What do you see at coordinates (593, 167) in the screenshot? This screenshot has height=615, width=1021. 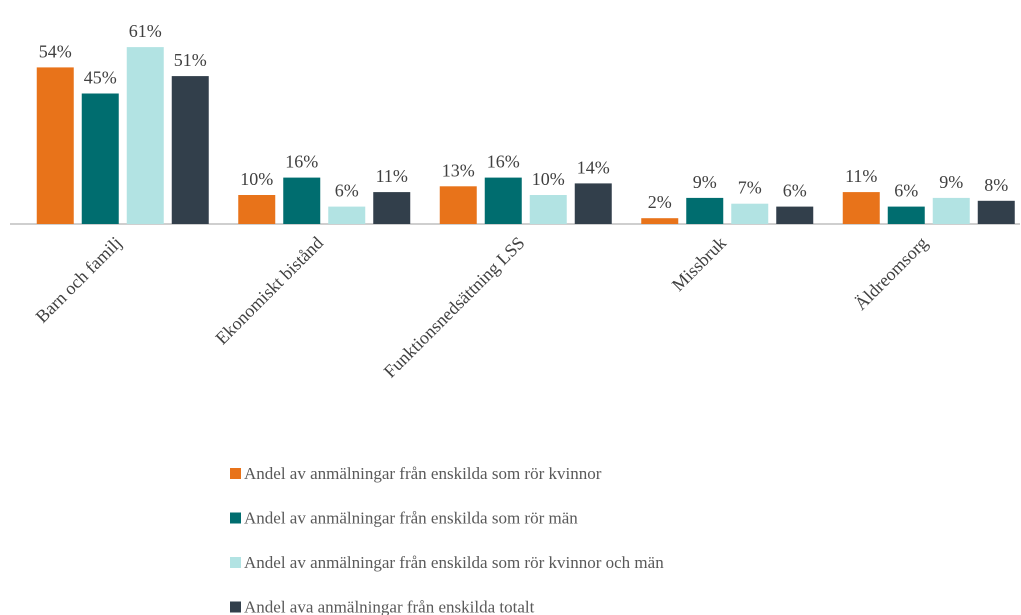 I see `data-label: 14%` at bounding box center [593, 167].